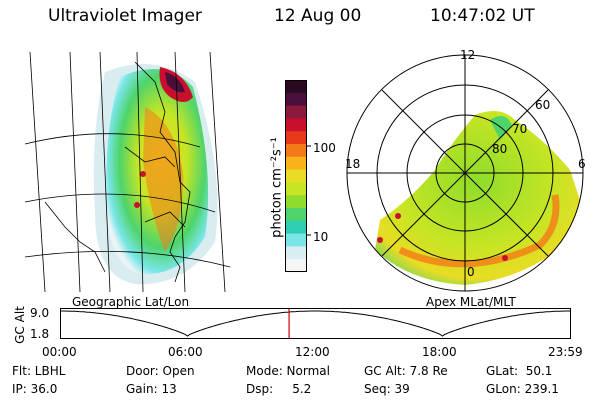 The image size is (600, 400). Describe the element at coordinates (468, 55) in the screenshot. I see `mlt-label-12: 12` at that location.